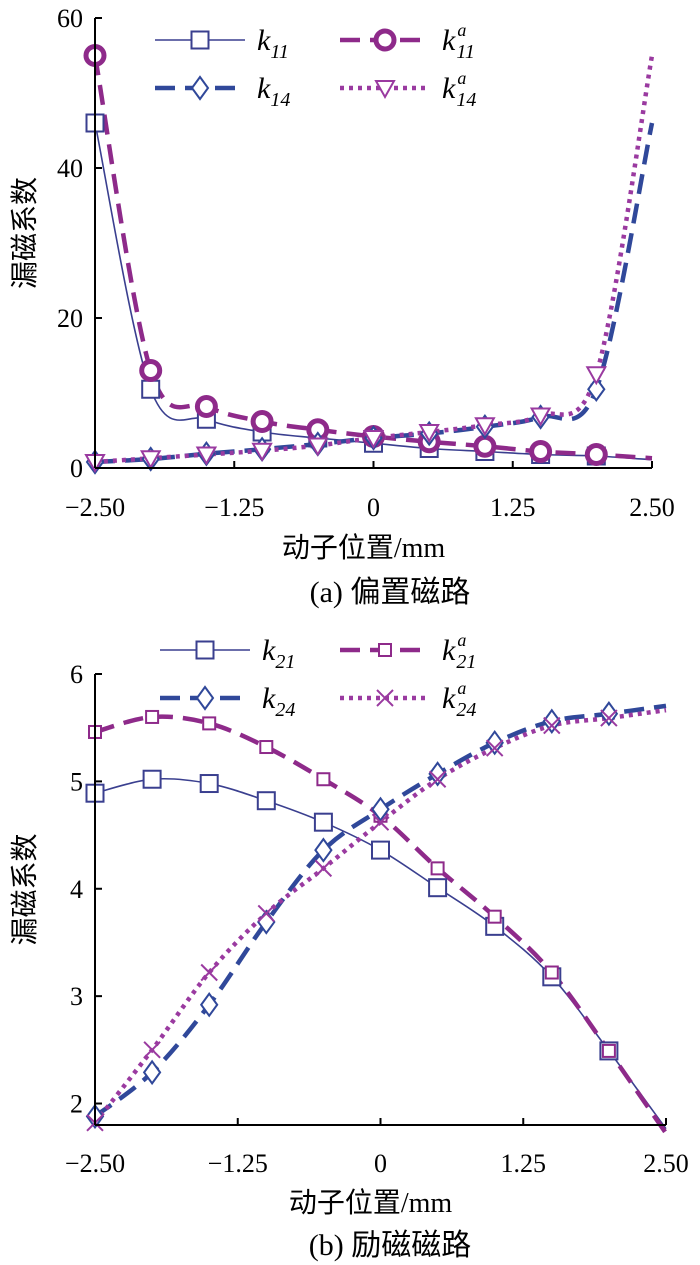  What do you see at coordinates (76, 674) in the screenshot?
I see `y-tick-label: 6` at bounding box center [76, 674].